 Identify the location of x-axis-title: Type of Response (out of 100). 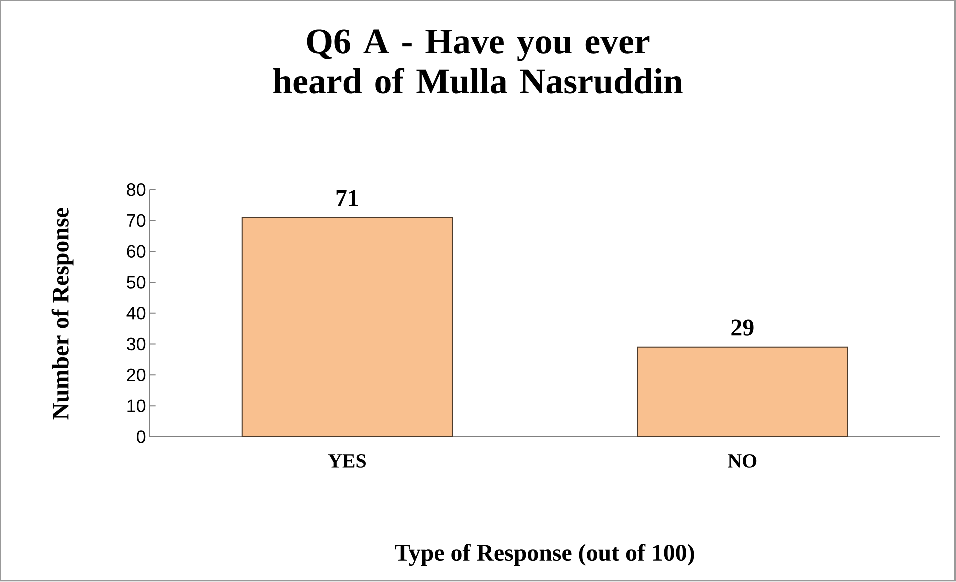
(544, 555).